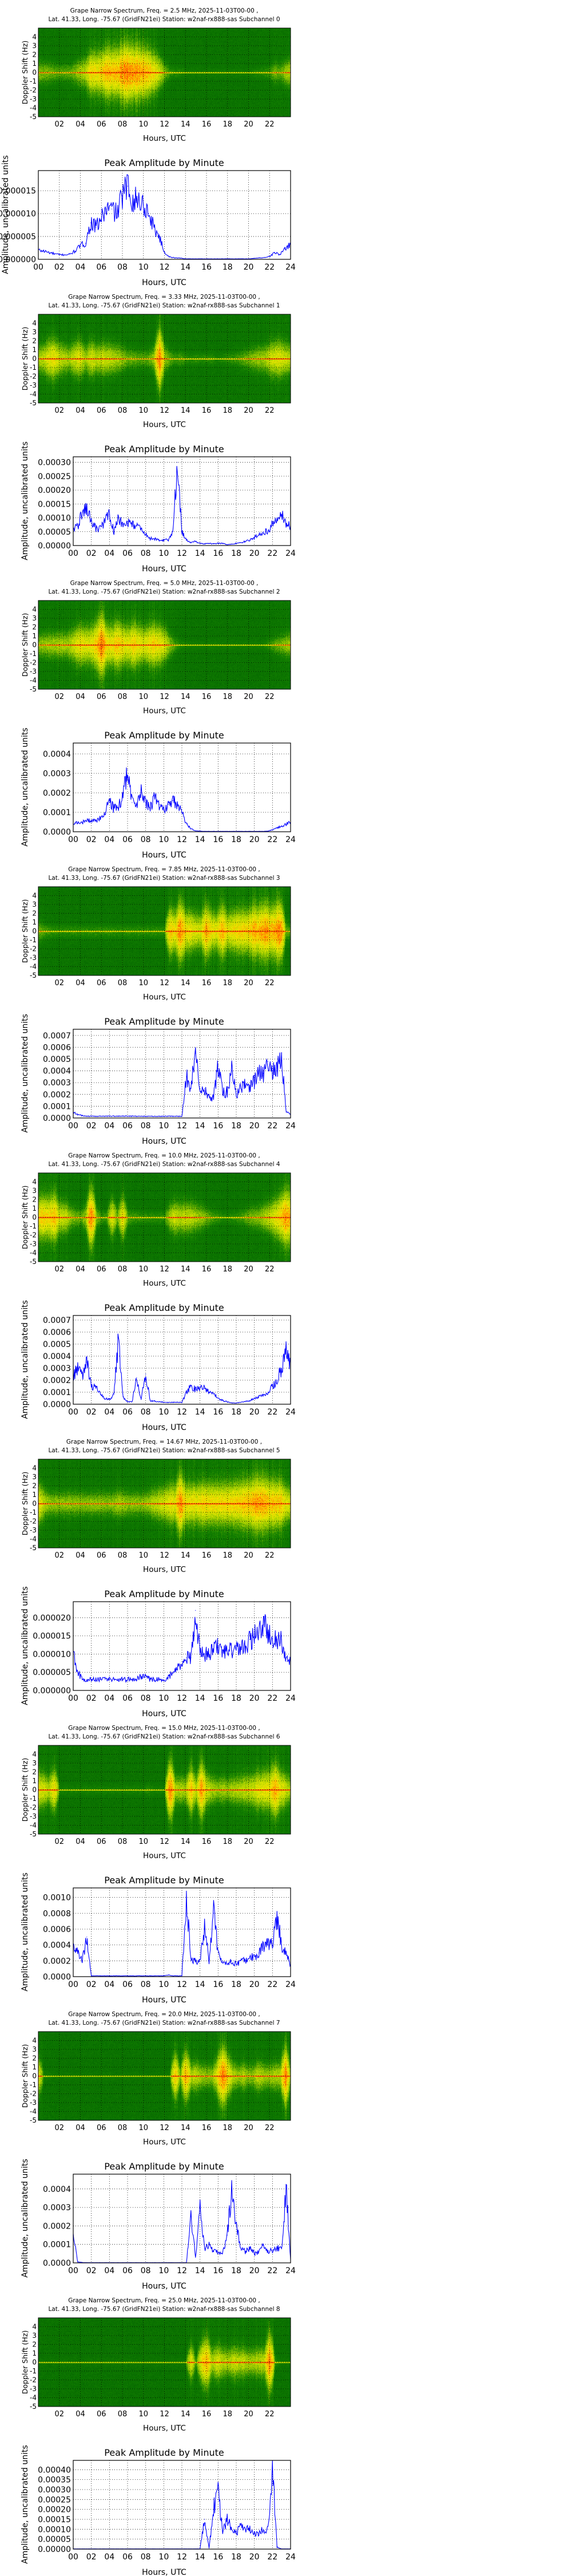  I want to click on amplitude-ytick-label: 0.00005, so click(54, 532).